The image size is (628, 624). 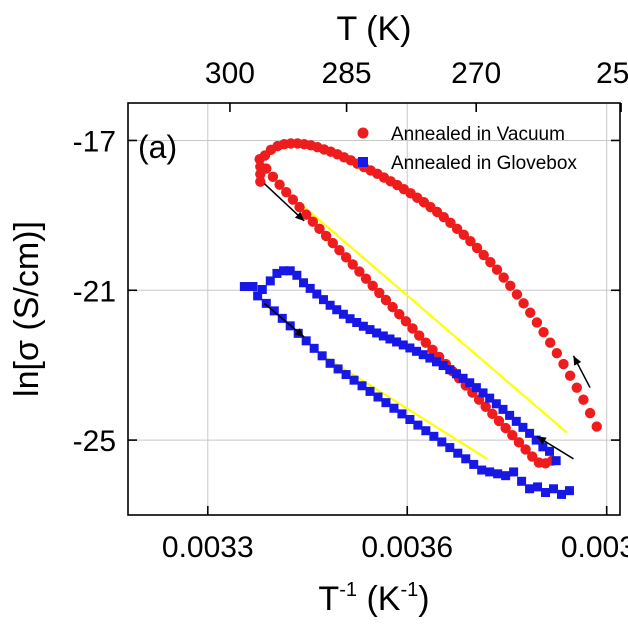 I want to click on x-title-unit-sup: -1, so click(x=409, y=590).